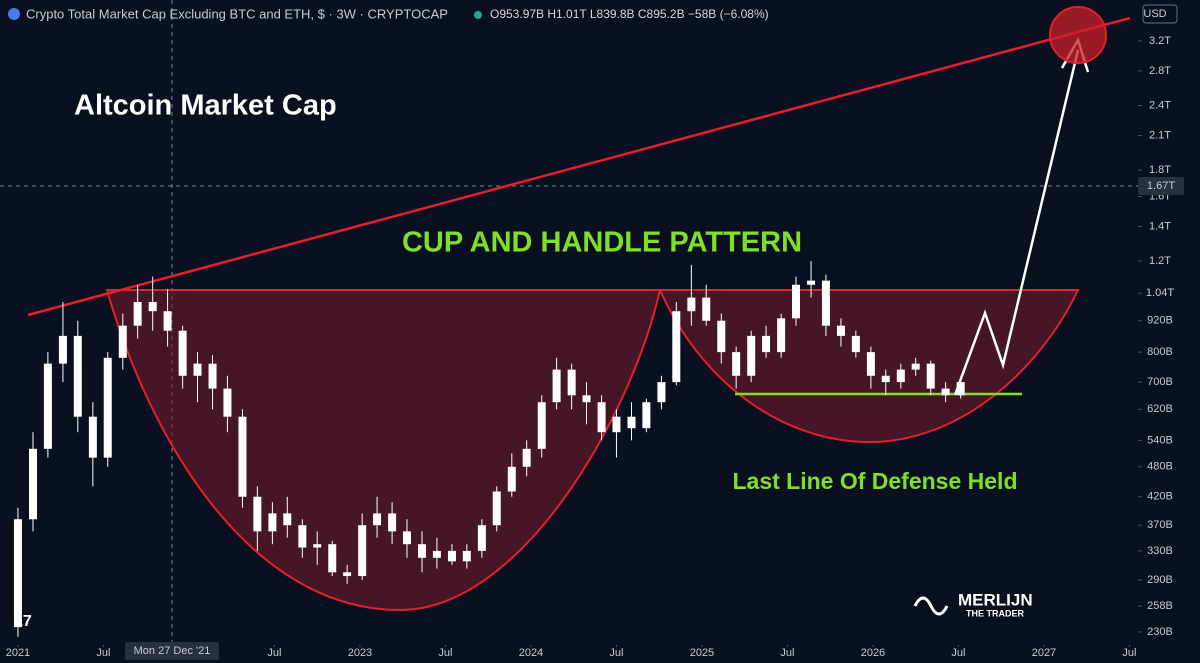 This screenshot has width=1200, height=663. What do you see at coordinates (1160, 440) in the screenshot?
I see `y-tick-label: 540B` at bounding box center [1160, 440].